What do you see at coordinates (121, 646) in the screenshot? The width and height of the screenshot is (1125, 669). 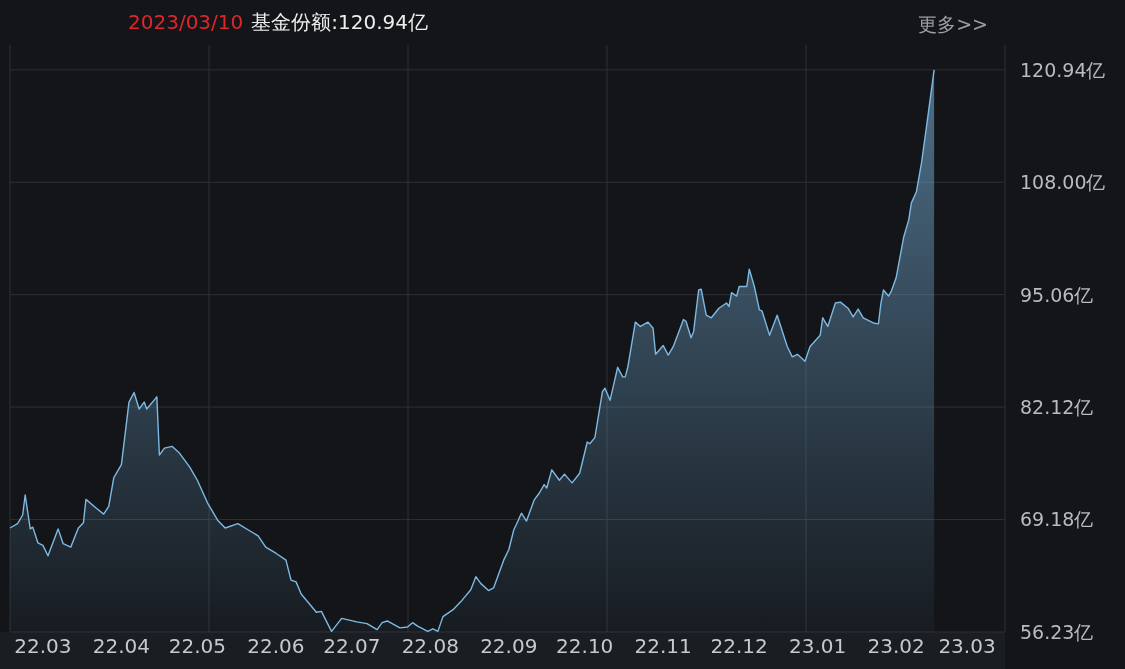 I see `x-tick-label: 22.04` at bounding box center [121, 646].